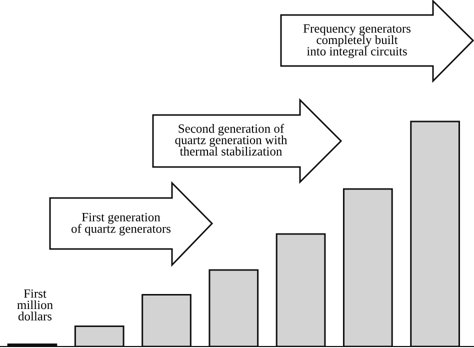 This screenshot has height=348, width=474. I want to click on annotation: Second generation of quartz generation with thermal stabilization, so click(231, 140).